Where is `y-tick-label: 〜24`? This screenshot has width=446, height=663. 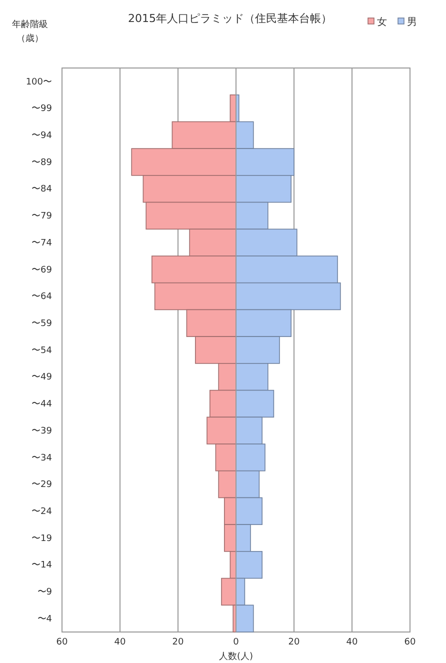
y-tick-label: 〜24 is located at coordinates (42, 512).